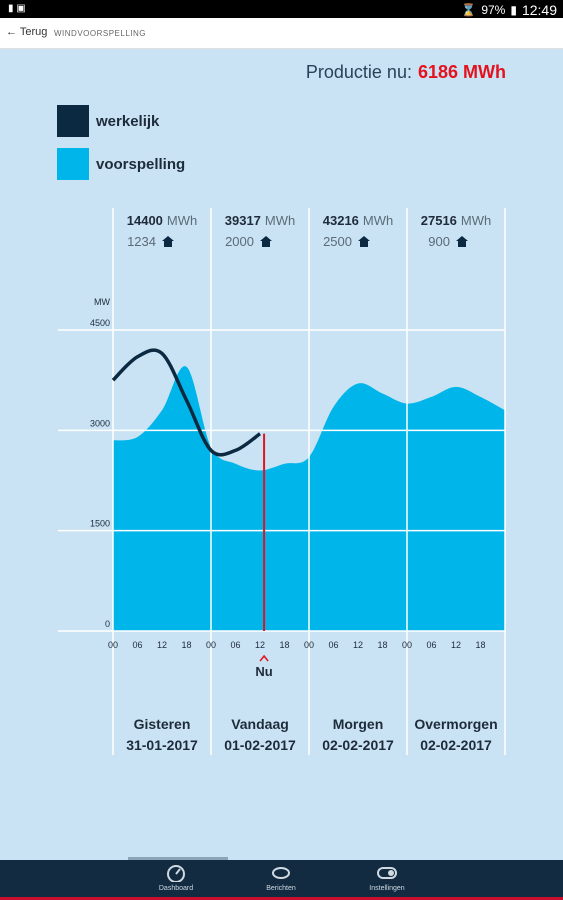 The image size is (563, 900). What do you see at coordinates (128, 121) in the screenshot?
I see `legend-label-actual: werkelijk` at bounding box center [128, 121].